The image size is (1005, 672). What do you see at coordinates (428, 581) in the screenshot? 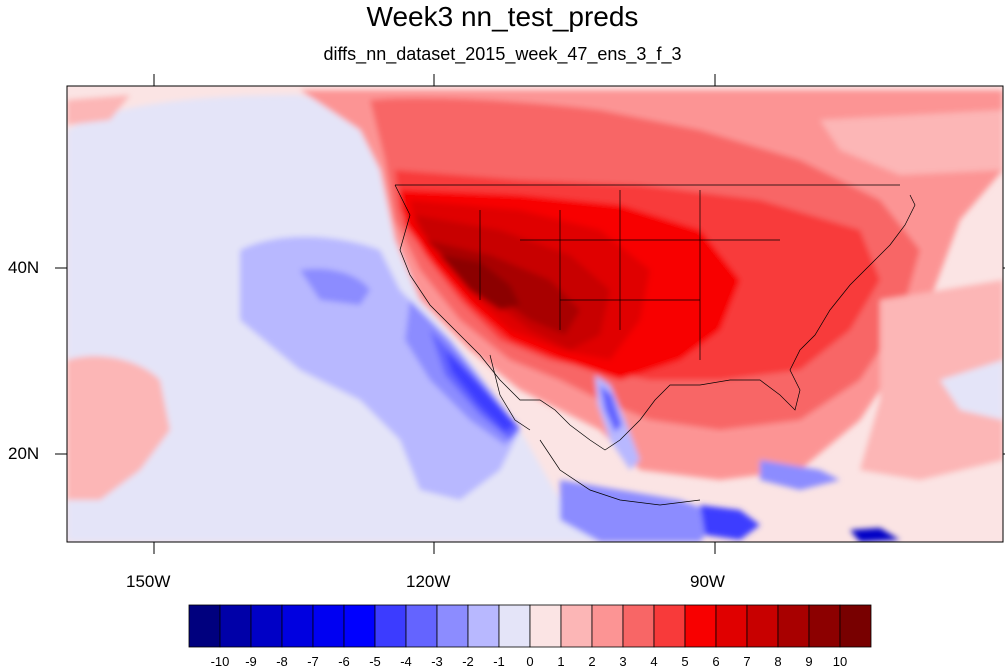
I see `lon-label-120w: 120W` at bounding box center [428, 581].